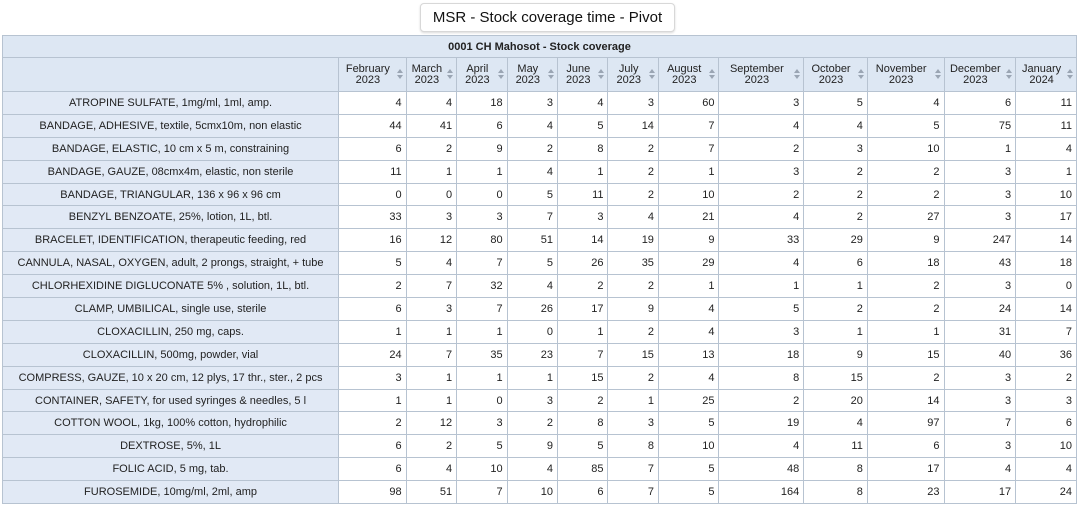 The height and width of the screenshot is (506, 1081). I want to click on column-header-month: December 2023, so click(980, 74).